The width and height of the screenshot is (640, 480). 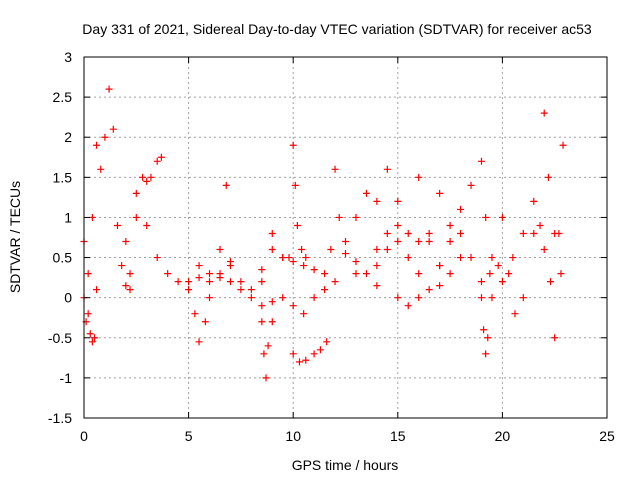 What do you see at coordinates (66, 378) in the screenshot?
I see `y-tick-label: -1` at bounding box center [66, 378].